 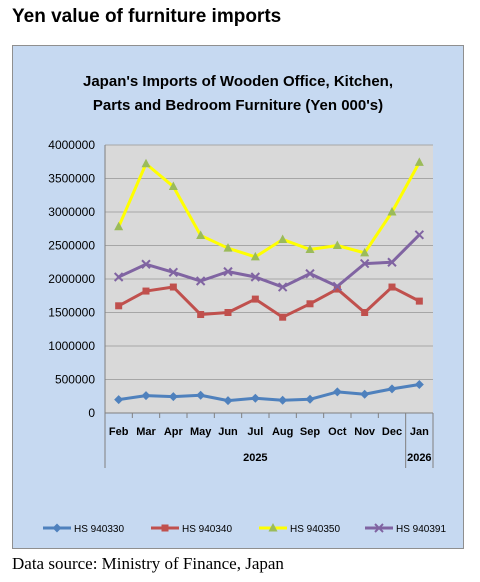 I want to click on x-tick-label: Dec, so click(x=392, y=432).